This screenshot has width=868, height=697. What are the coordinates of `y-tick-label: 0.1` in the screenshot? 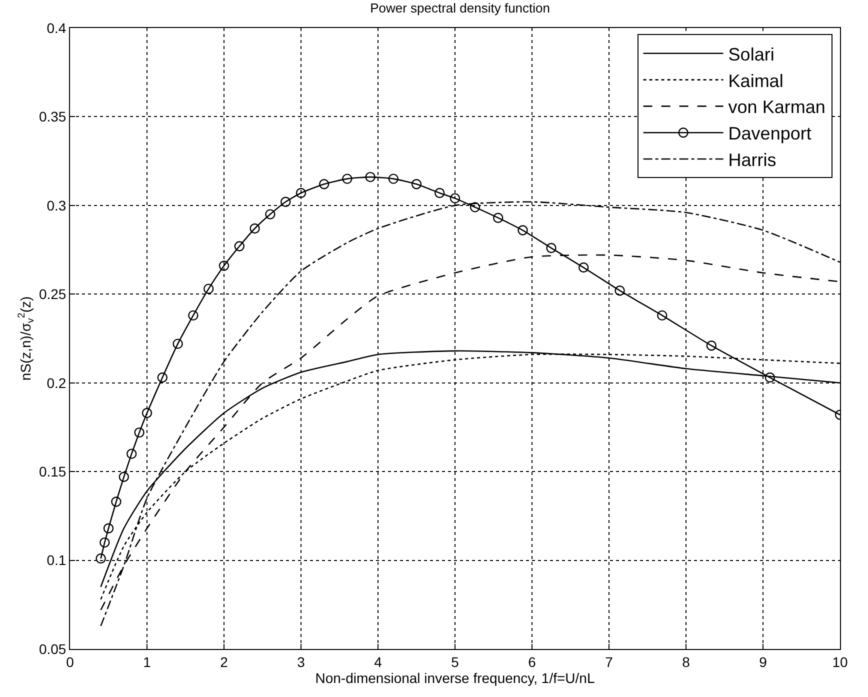 It's located at (56, 560).